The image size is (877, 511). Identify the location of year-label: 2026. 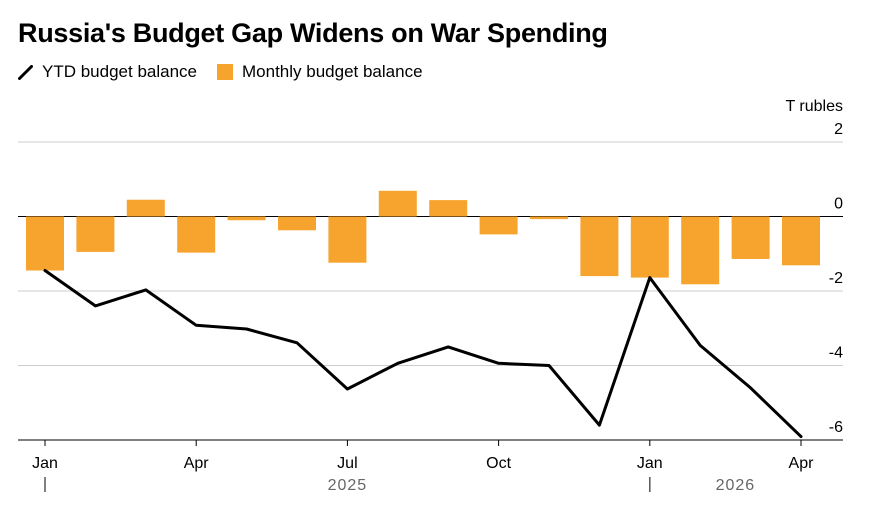
(736, 485).